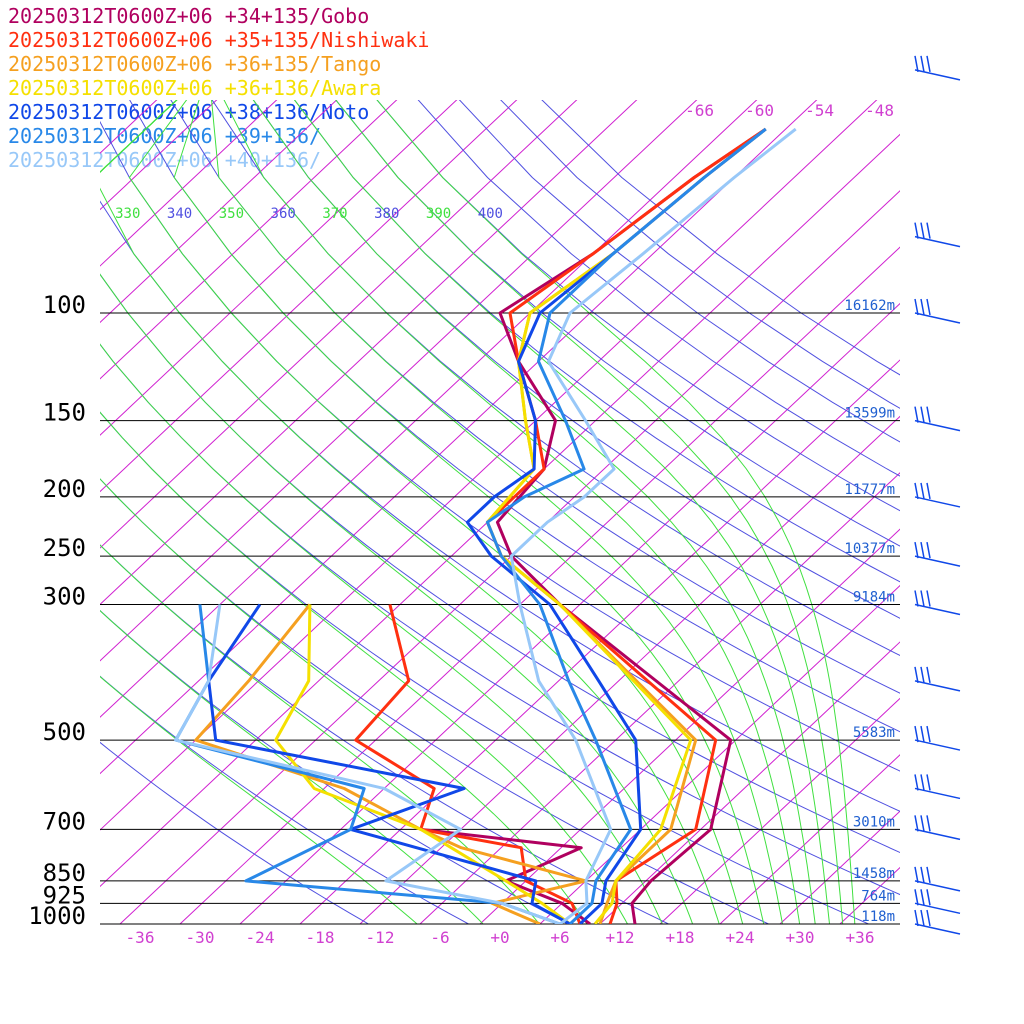 The height and width of the screenshot is (1024, 1024). Describe the element at coordinates (874, 822) in the screenshot. I see `height-label: 3010m` at that location.